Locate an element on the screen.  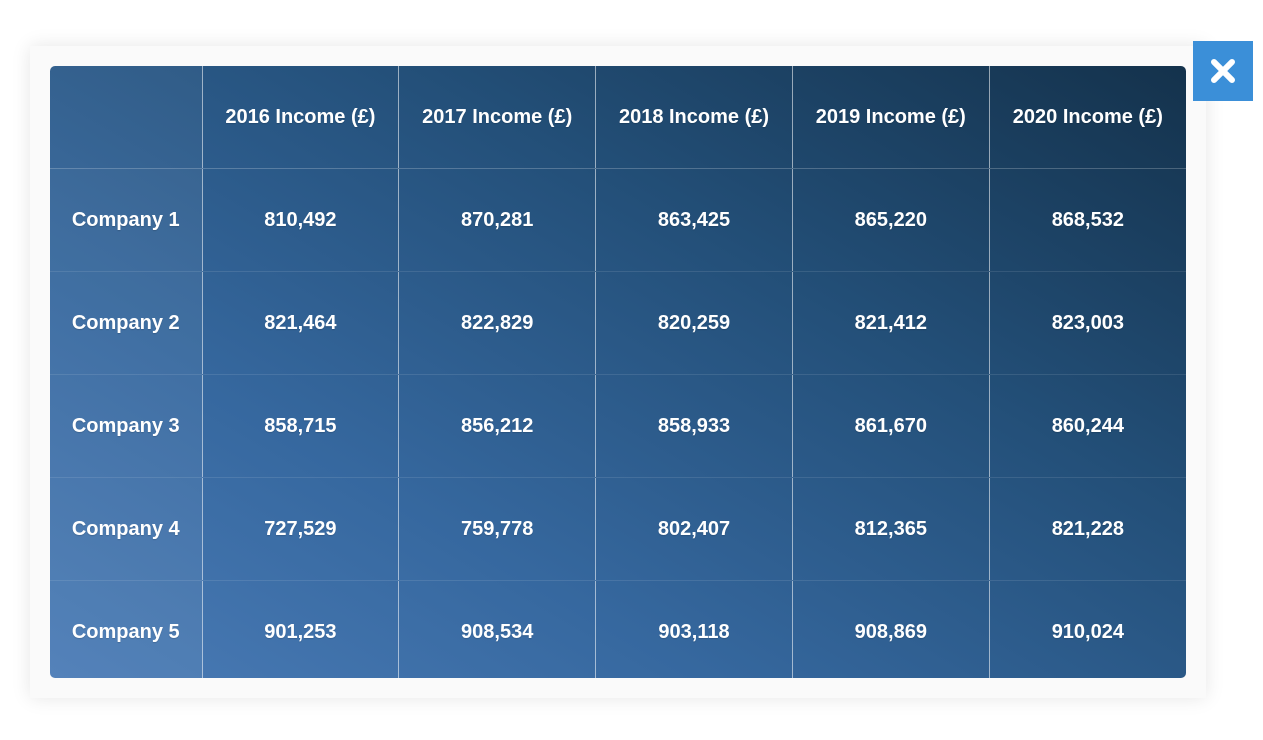
row-header: Company 3 is located at coordinates (126, 426).